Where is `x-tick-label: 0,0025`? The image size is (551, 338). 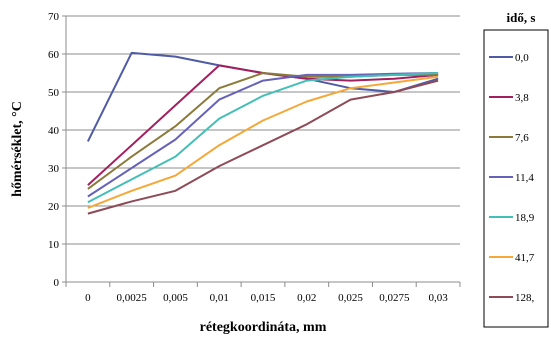
x-tick-label: 0,0025 is located at coordinates (132, 298).